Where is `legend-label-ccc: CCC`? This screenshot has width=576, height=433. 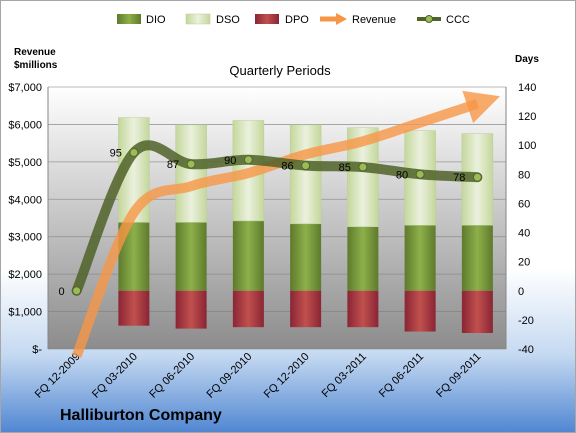
legend-label-ccc: CCC is located at coordinates (458, 20).